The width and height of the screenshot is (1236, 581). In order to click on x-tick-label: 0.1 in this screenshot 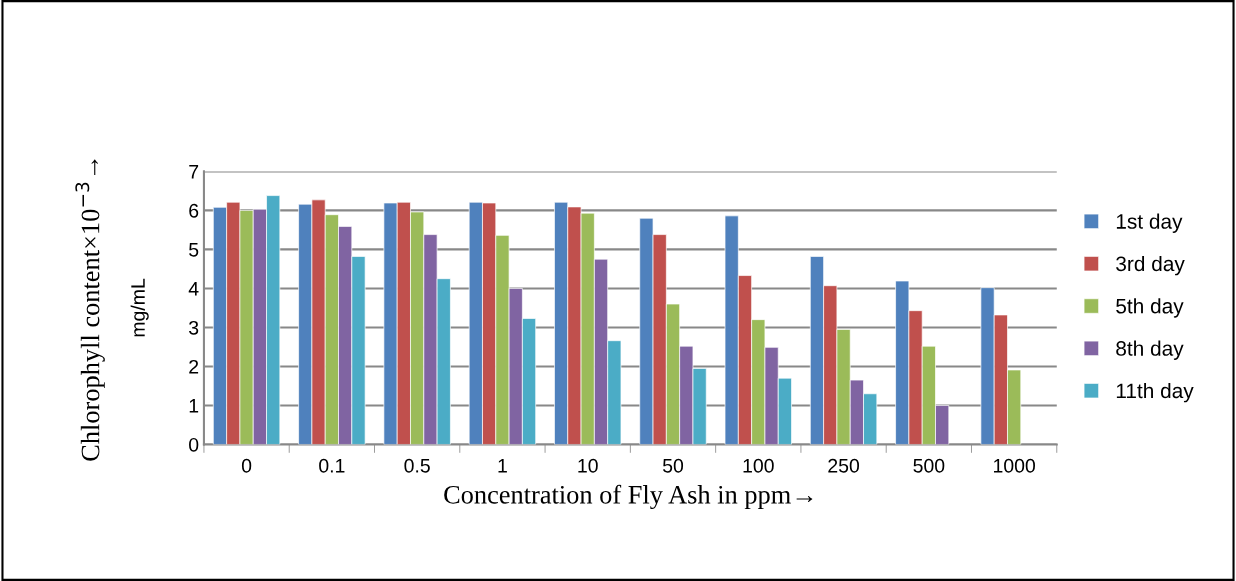, I will do `click(332, 465)`.